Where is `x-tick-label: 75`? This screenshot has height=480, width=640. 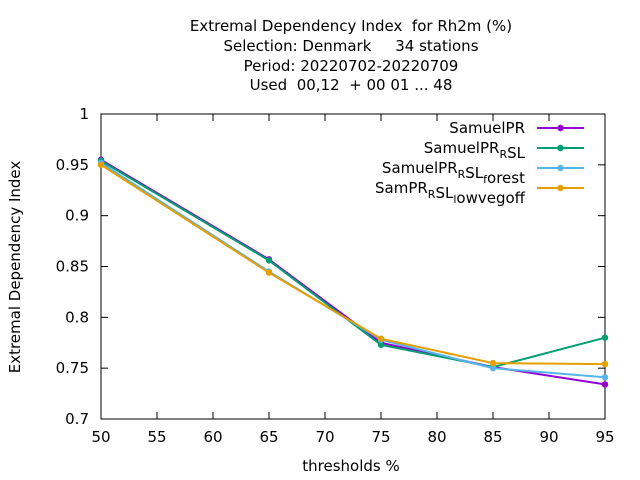
x-tick-label: 75 is located at coordinates (380, 437).